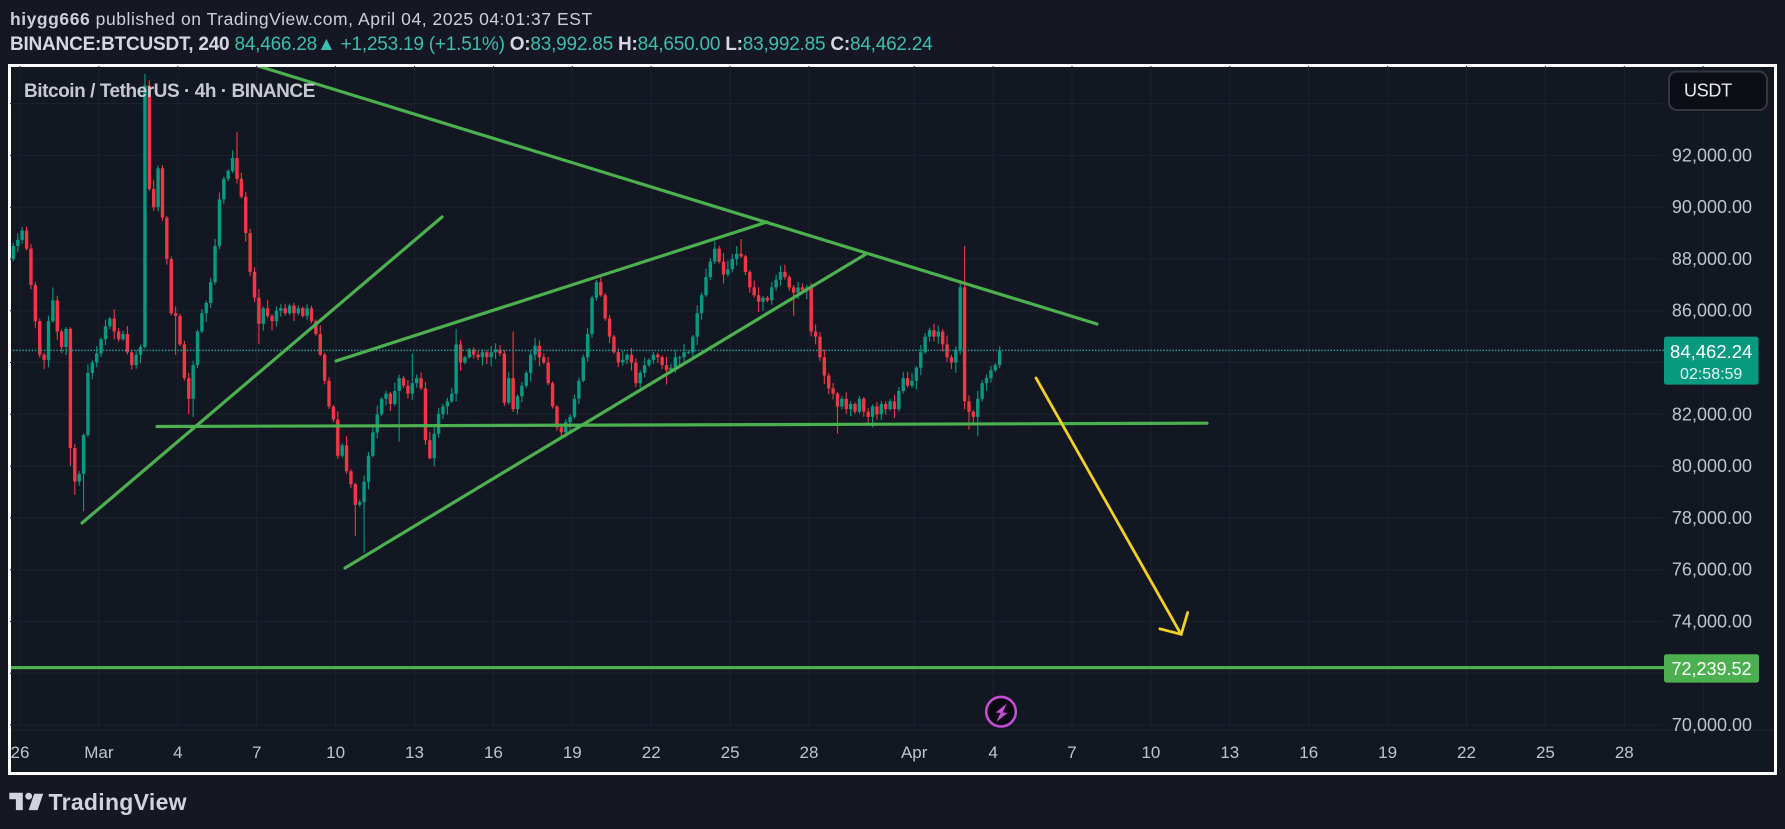 This screenshot has width=1785, height=829. What do you see at coordinates (1712, 207) in the screenshot?
I see `svg-text: 90,000.00` at bounding box center [1712, 207].